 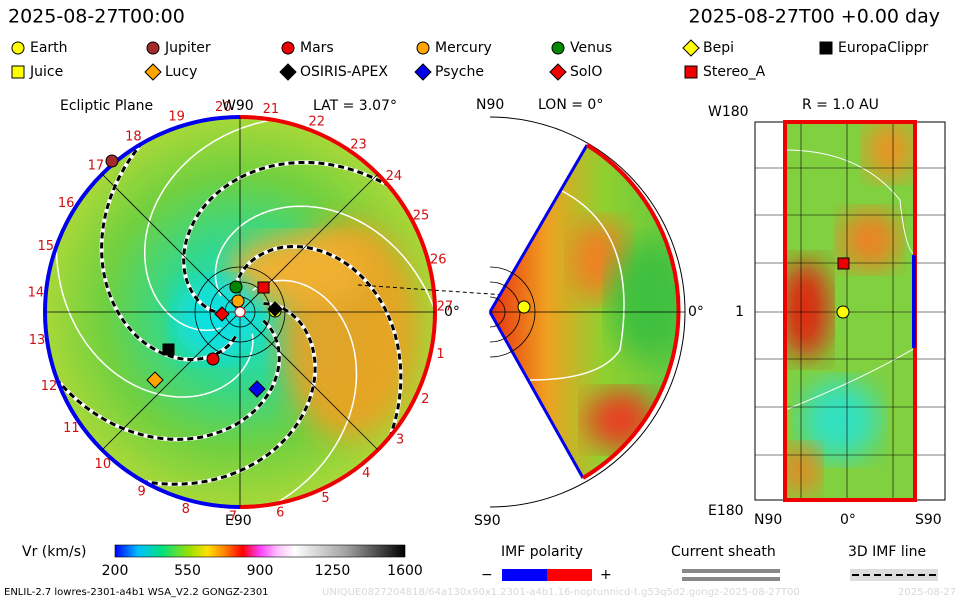 I want to click on time-label: 2025-08-27T00:00, so click(x=96, y=17).